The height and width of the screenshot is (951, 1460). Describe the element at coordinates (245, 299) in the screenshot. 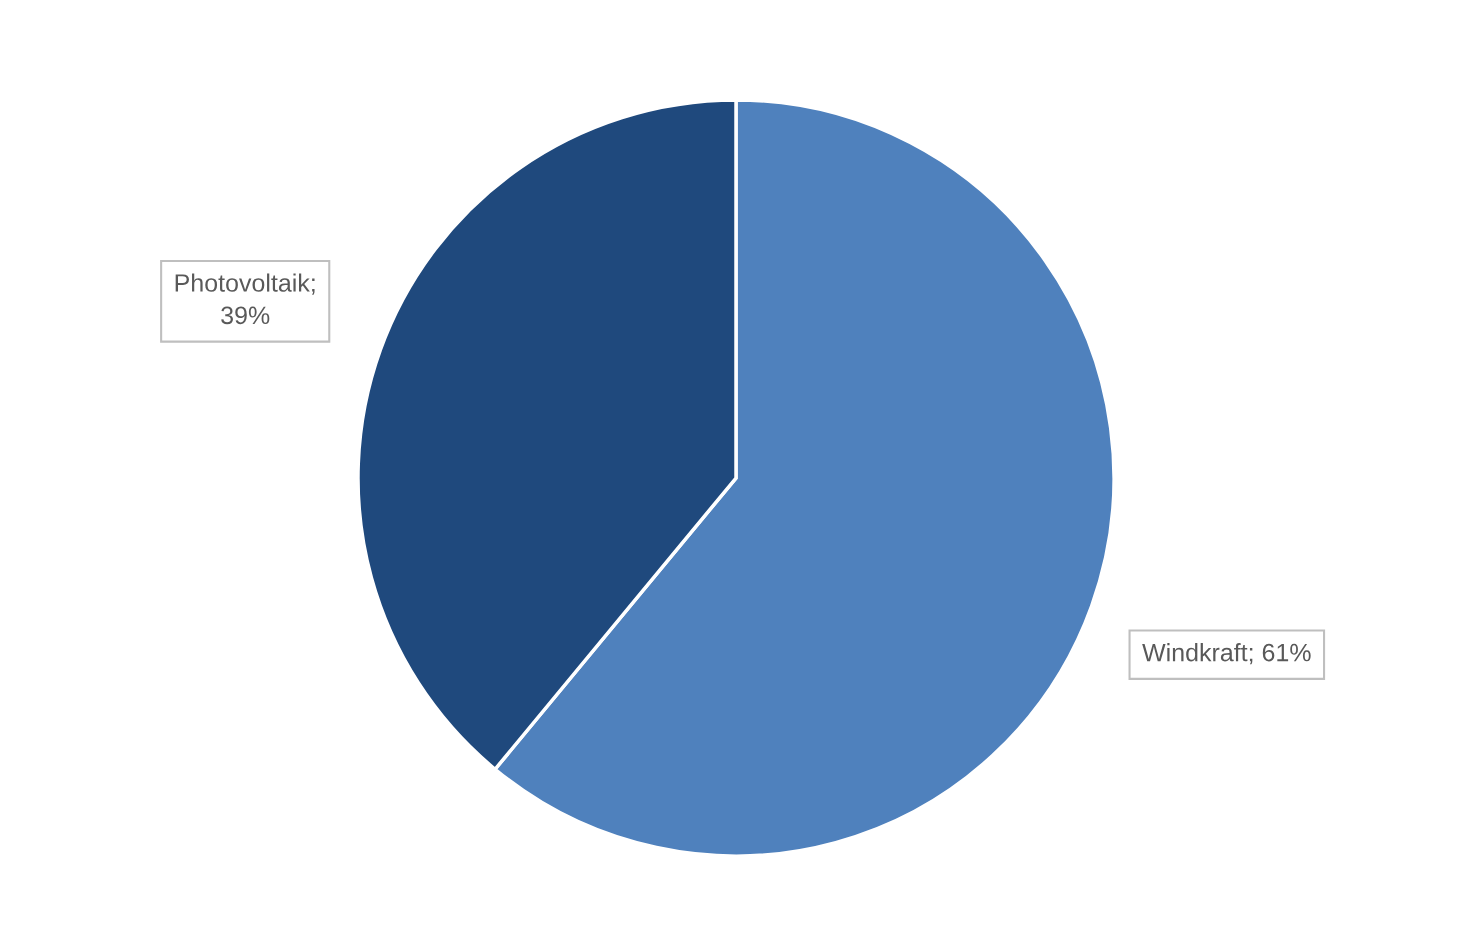

I see `slice-label: Photovoltaik; 39%` at that location.